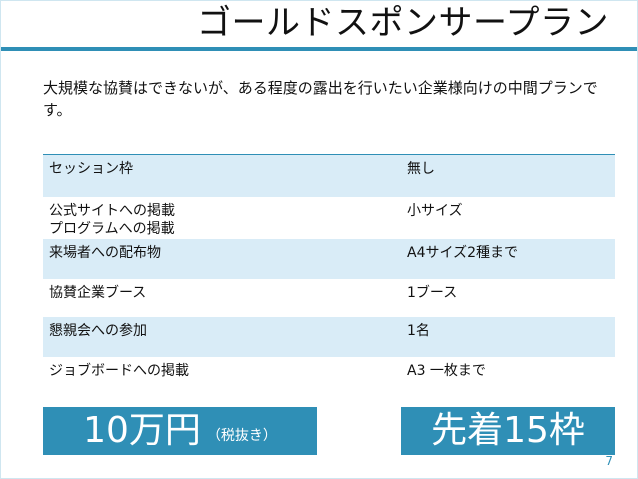 The height and width of the screenshot is (479, 638). I want to click on table-cell-left: 公式サイトへの掲載 プログラムへの掲載, so click(112, 220).